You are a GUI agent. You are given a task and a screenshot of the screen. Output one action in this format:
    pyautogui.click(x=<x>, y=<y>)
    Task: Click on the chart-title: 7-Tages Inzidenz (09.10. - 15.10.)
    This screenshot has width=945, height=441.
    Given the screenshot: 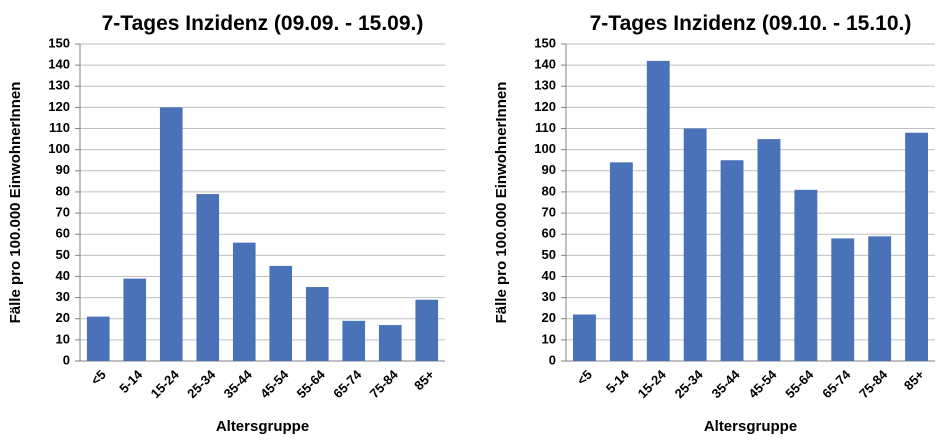 What is the action you would take?
    pyautogui.click(x=751, y=23)
    